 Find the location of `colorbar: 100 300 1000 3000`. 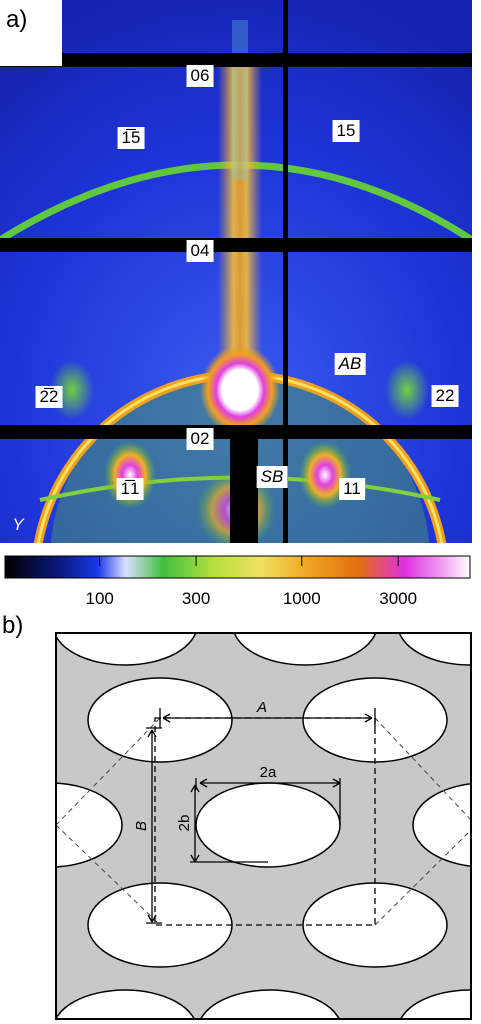

colorbar: 100 300 1000 3000 is located at coordinates (237, 581).